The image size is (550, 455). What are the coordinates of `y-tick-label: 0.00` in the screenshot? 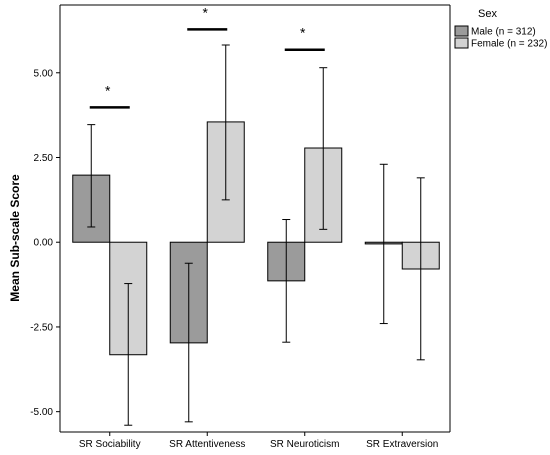 It's located at (44, 243).